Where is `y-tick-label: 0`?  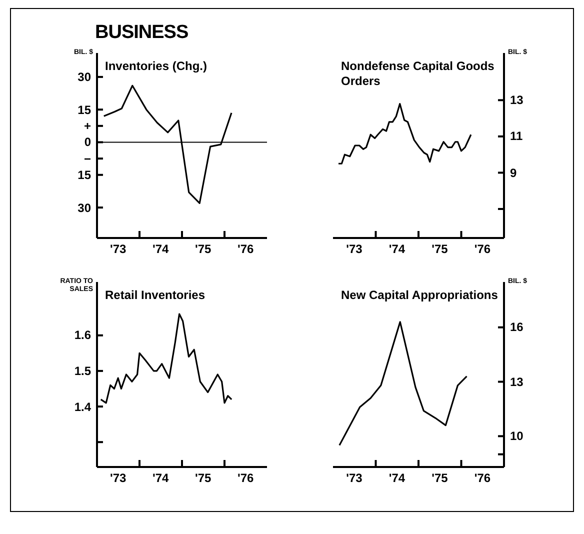 y-tick-label: 0 is located at coordinates (87, 142).